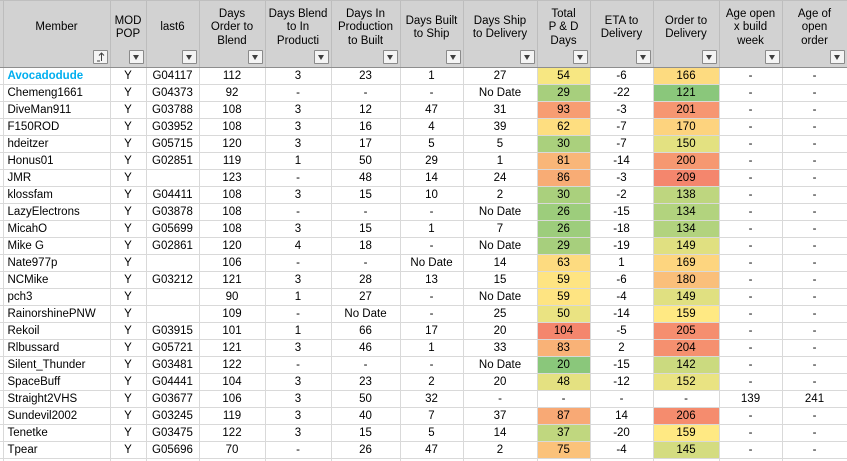 The height and width of the screenshot is (461, 847). I want to click on cell-days_ship_to_delivery: 20, so click(500, 382).